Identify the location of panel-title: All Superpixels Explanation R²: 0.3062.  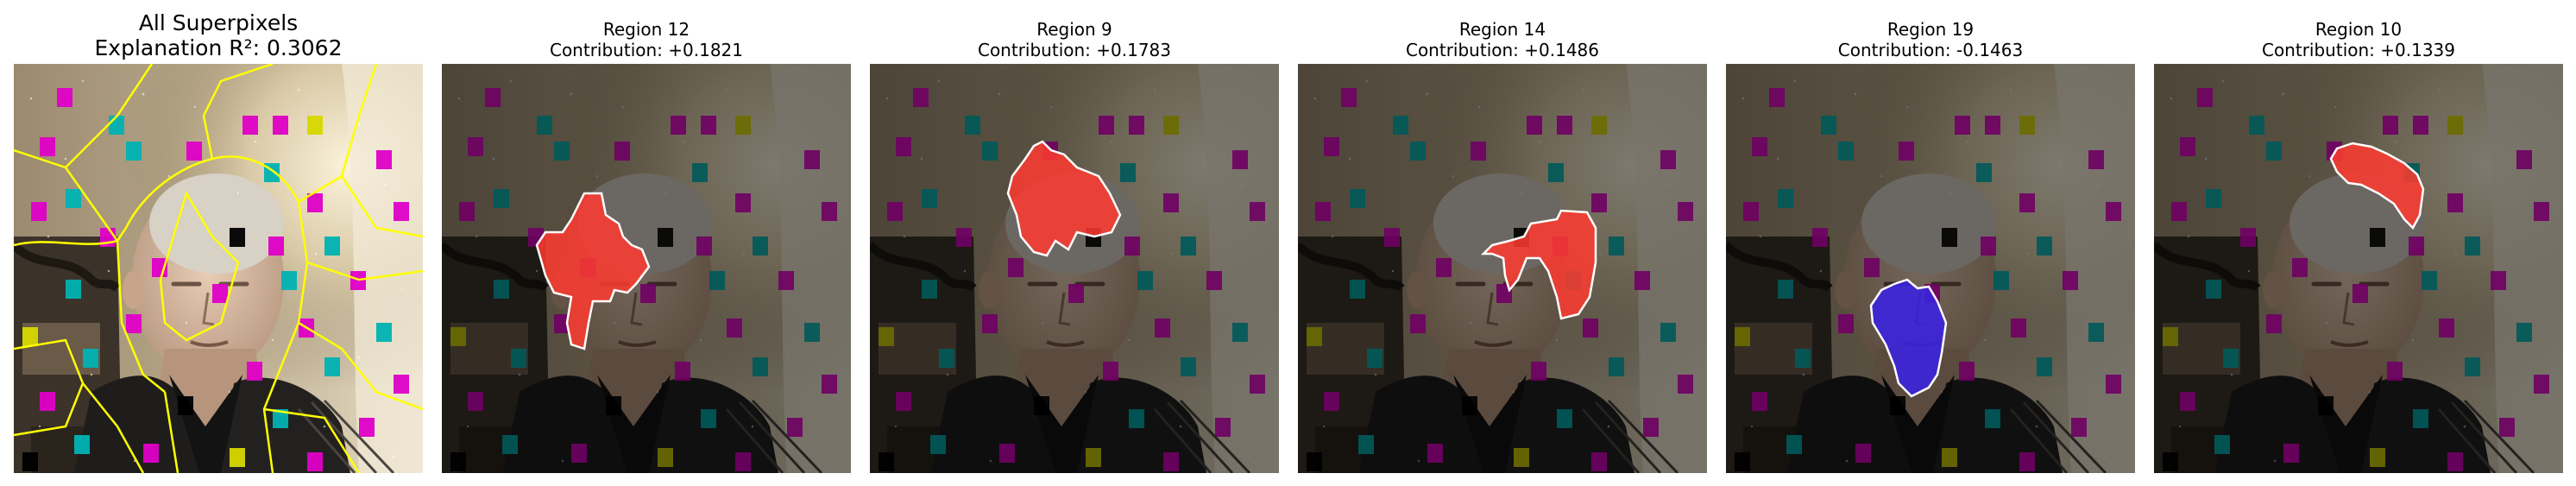
(218, 35).